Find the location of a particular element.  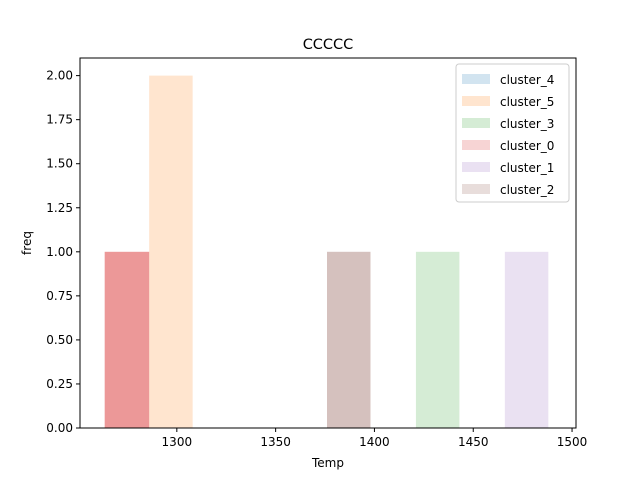

legend-label-cluster_5: cluster_5 is located at coordinates (527, 102).